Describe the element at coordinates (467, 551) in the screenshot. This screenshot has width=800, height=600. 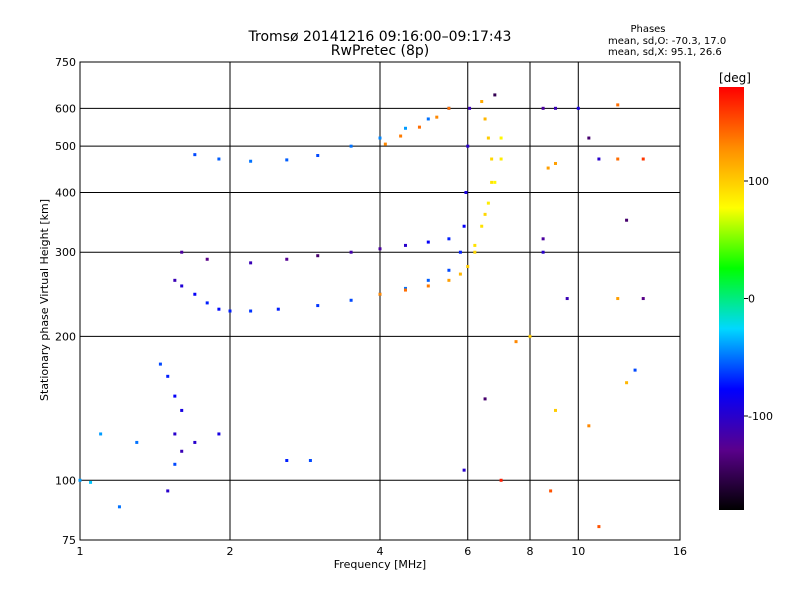
I see `x-tick-label: 6` at that location.